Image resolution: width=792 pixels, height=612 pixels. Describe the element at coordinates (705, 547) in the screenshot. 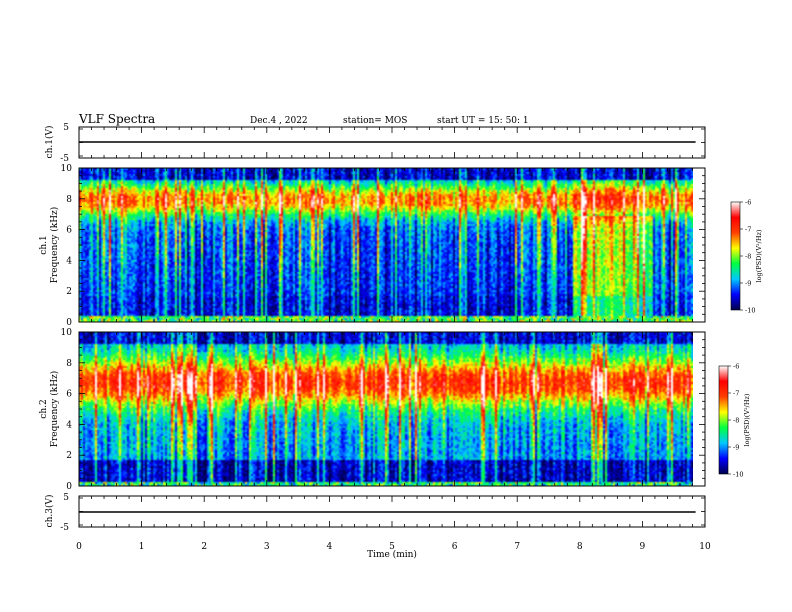

I see `time-tick-label: 10` at that location.